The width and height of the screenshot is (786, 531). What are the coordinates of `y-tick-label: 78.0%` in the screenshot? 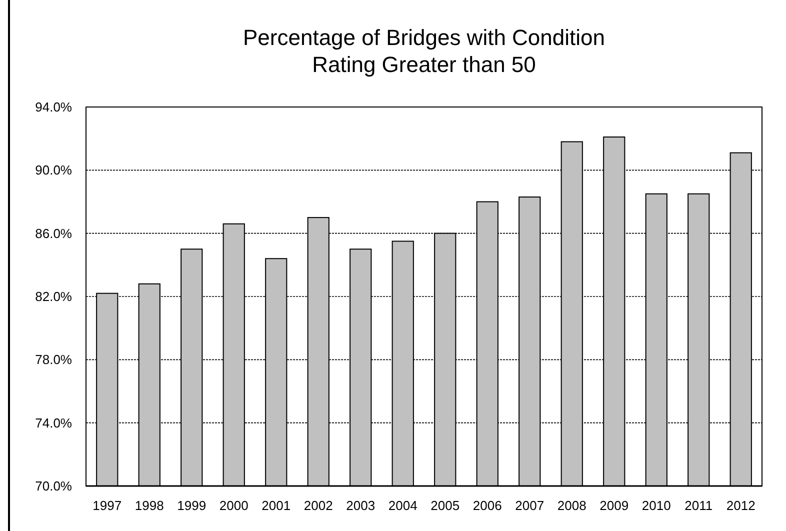 It's located at (53, 360).